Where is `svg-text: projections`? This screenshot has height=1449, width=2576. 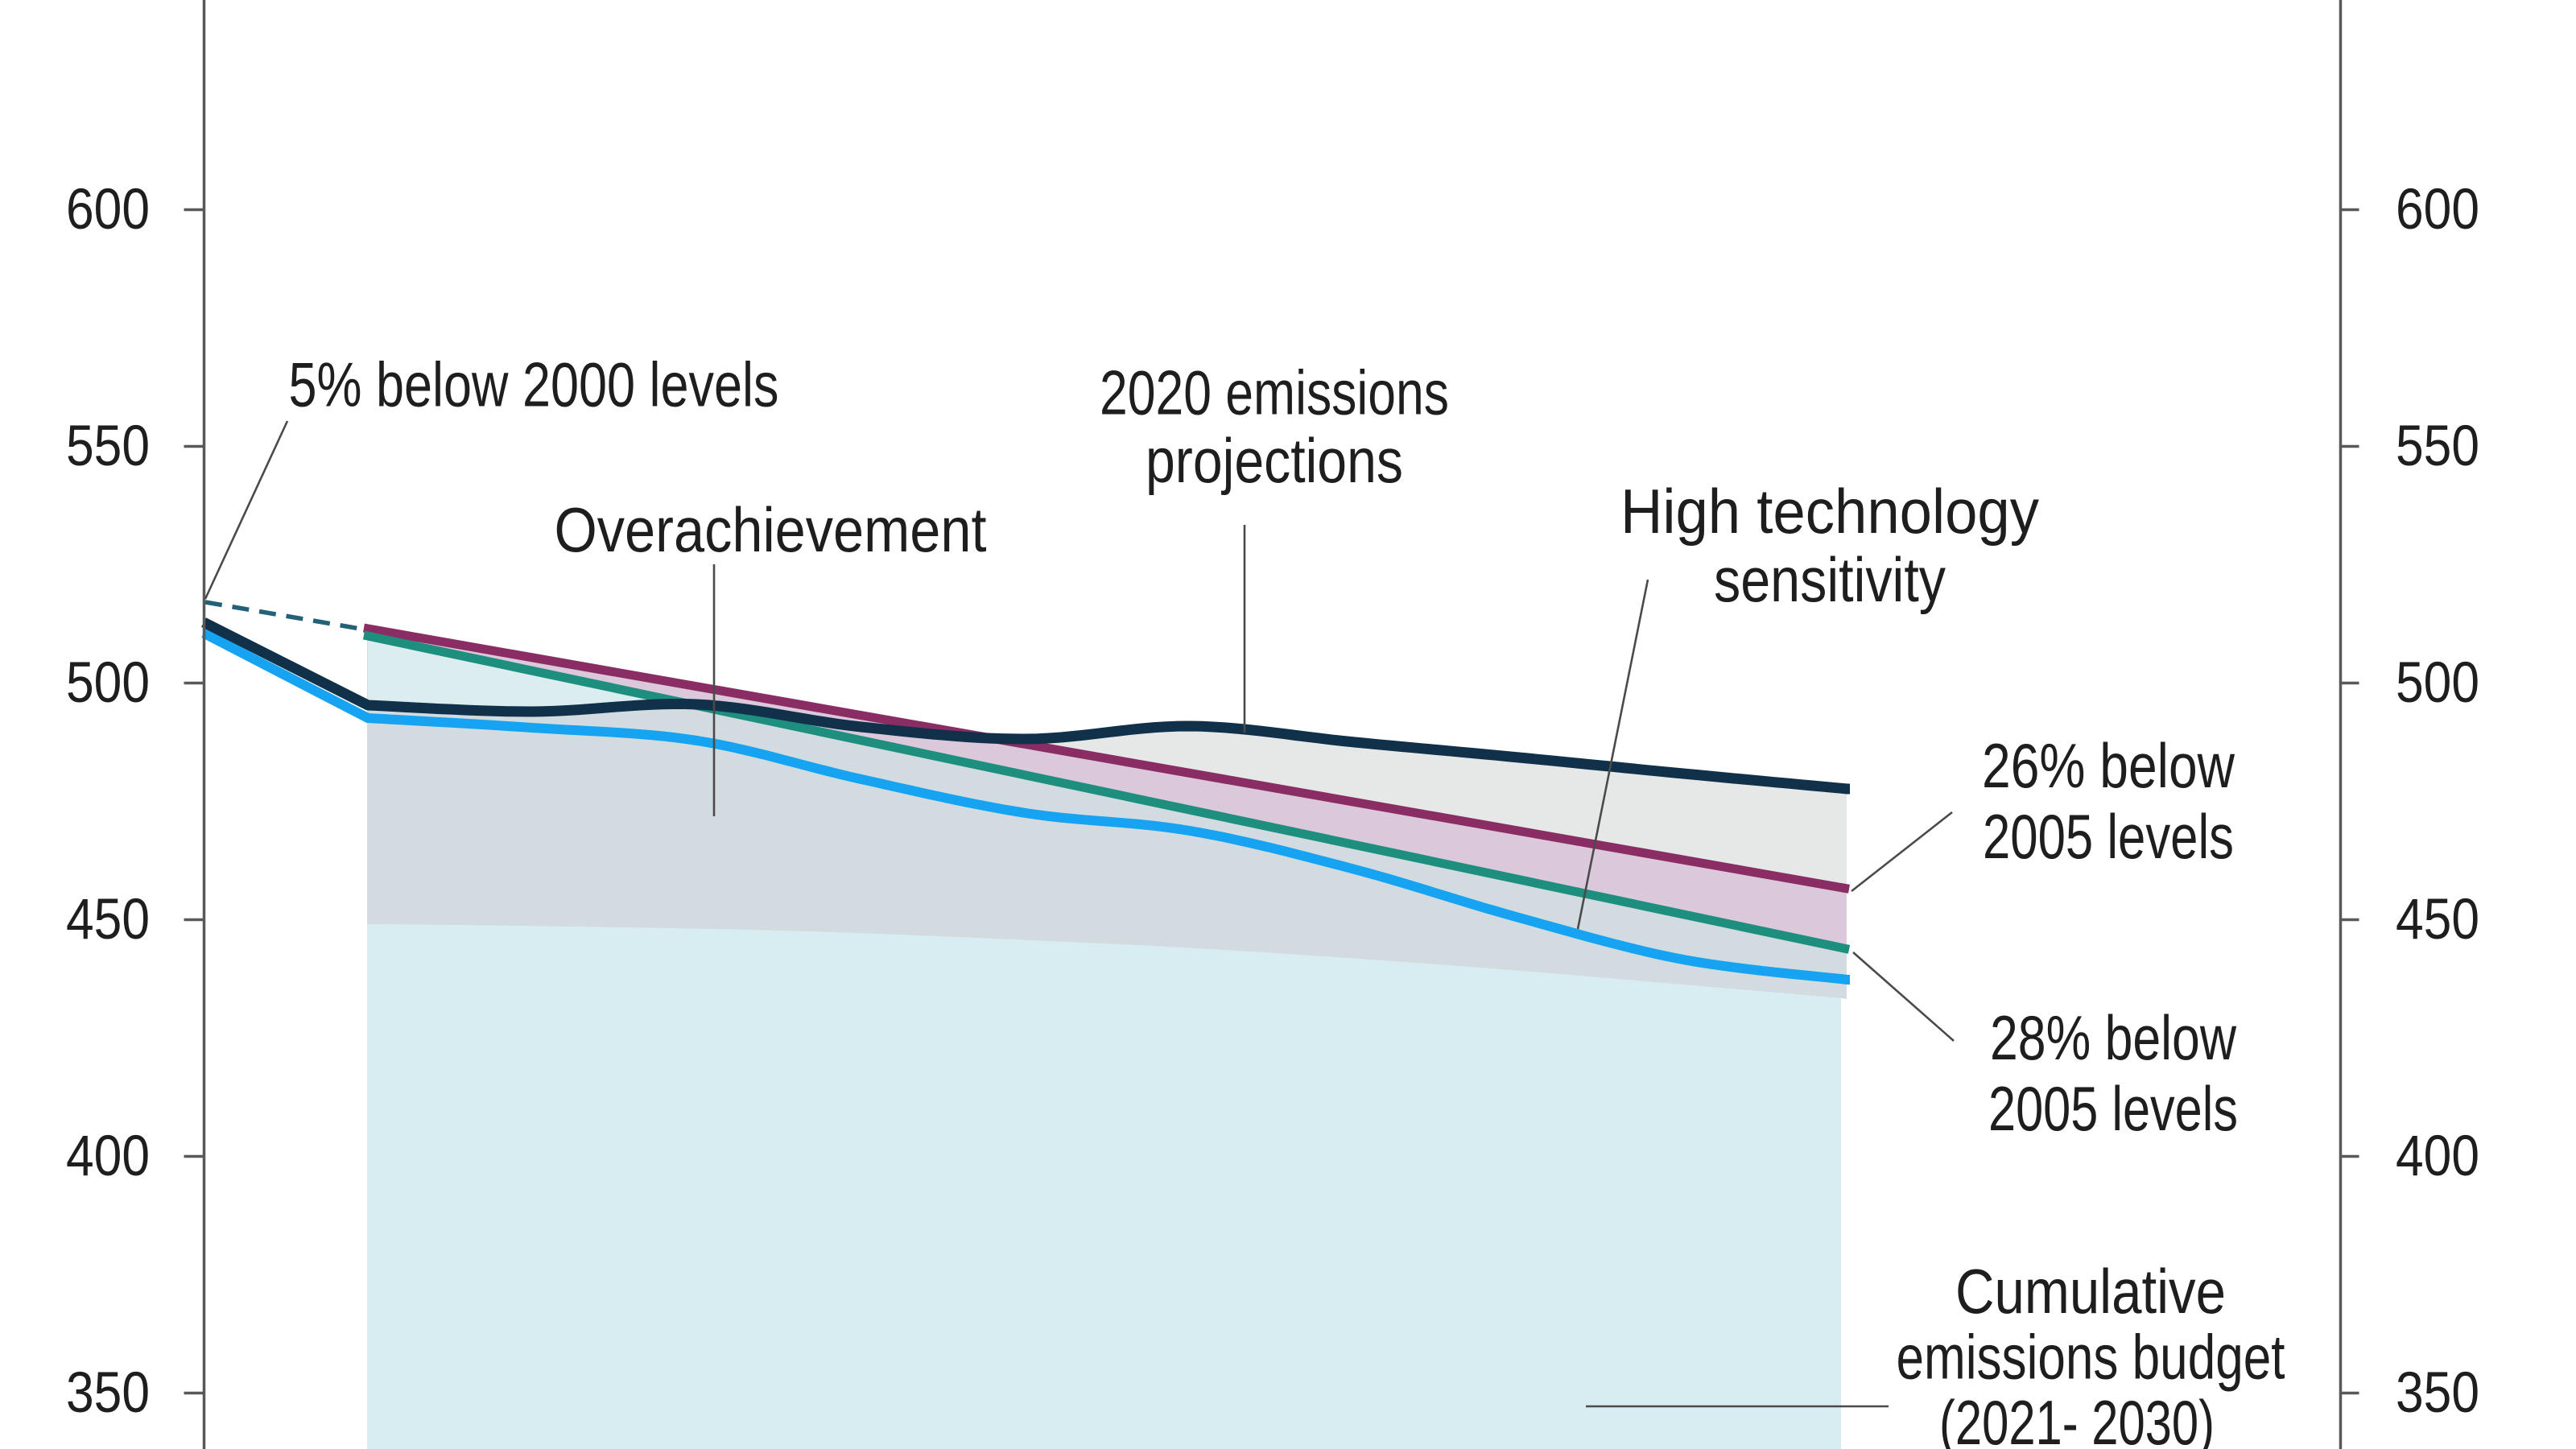 svg-text: projections is located at coordinates (1274, 460).